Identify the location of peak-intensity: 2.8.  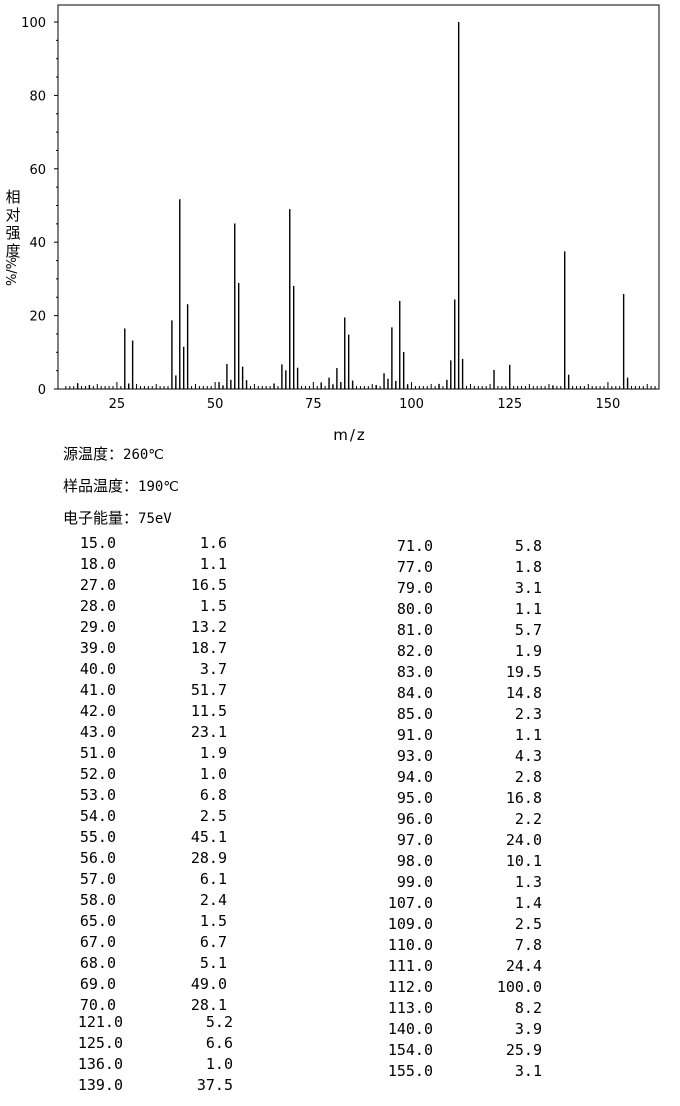
(528, 777).